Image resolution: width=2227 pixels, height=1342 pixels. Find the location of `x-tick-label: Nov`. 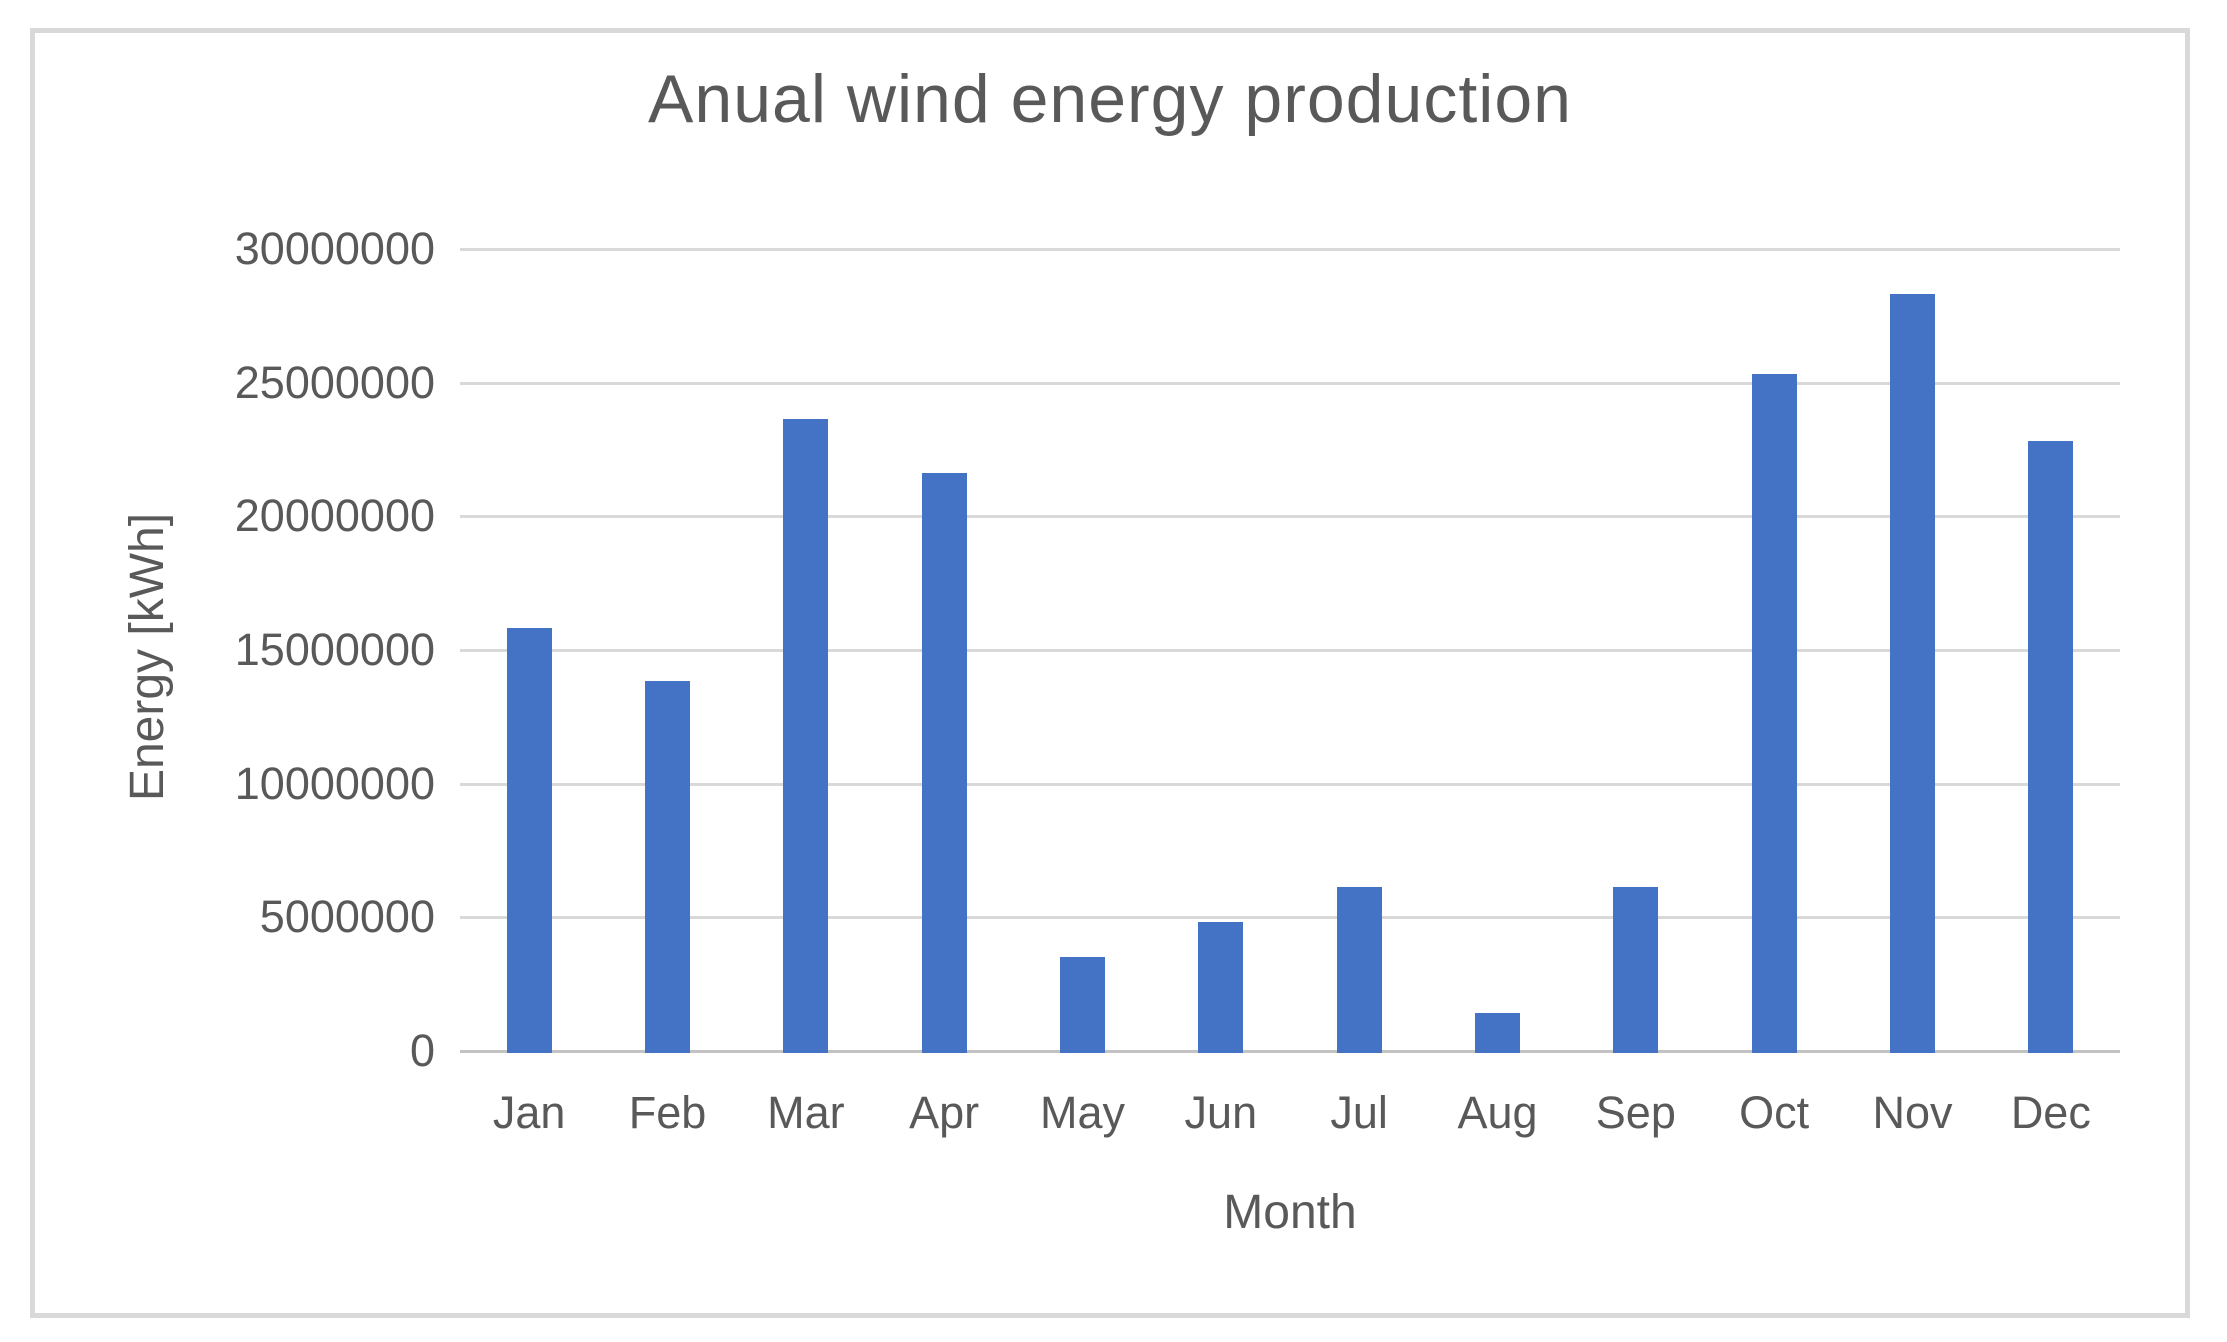

x-tick-label: Nov is located at coordinates (1912, 1112).